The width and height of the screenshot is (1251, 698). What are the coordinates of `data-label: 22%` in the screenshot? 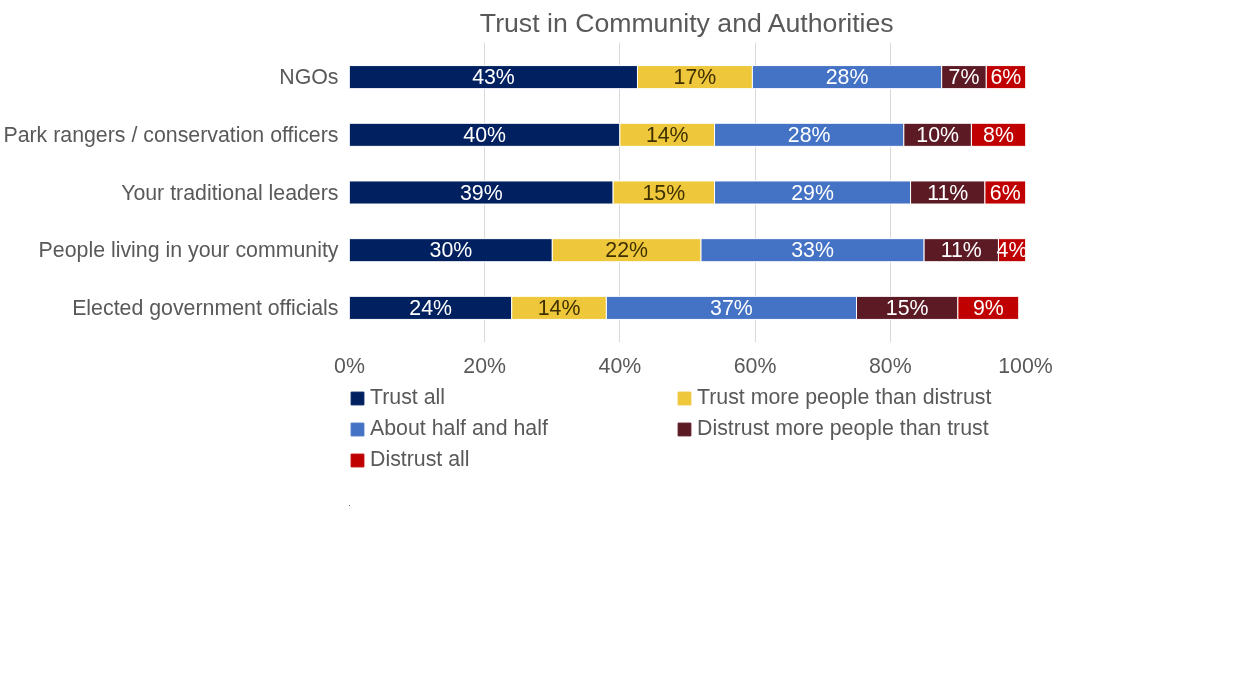 It's located at (627, 250).